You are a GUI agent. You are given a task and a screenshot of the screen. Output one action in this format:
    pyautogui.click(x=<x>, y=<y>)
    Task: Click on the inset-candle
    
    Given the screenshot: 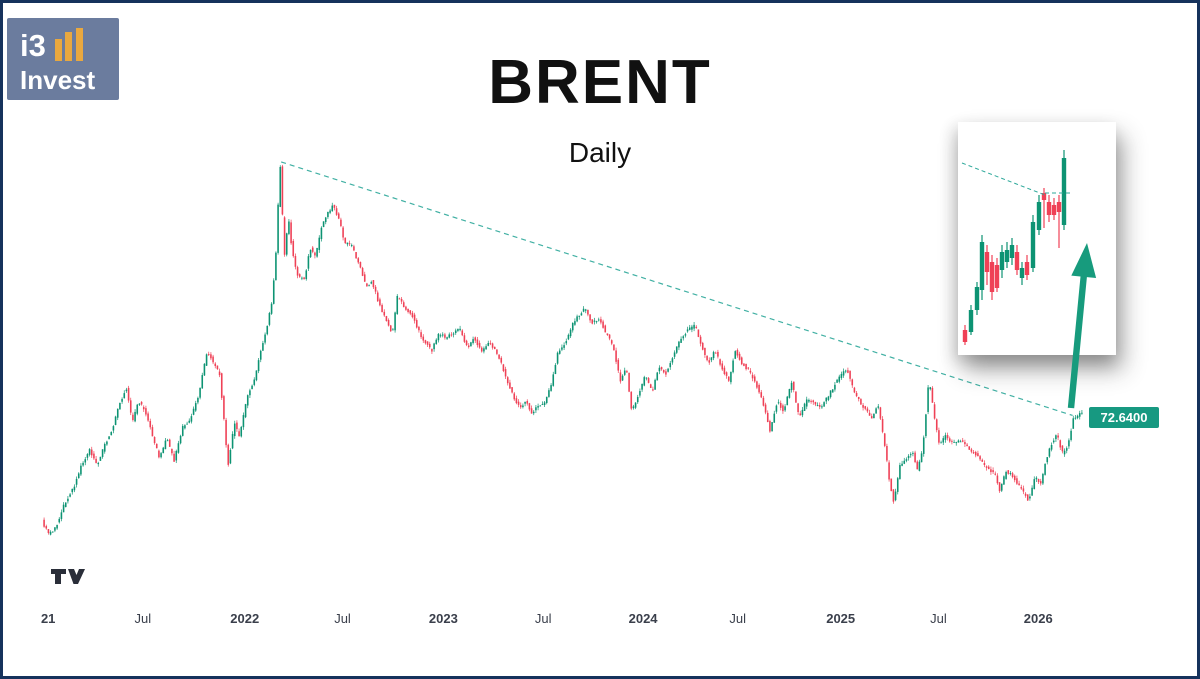 What is the action you would take?
    pyautogui.click(x=992, y=277)
    